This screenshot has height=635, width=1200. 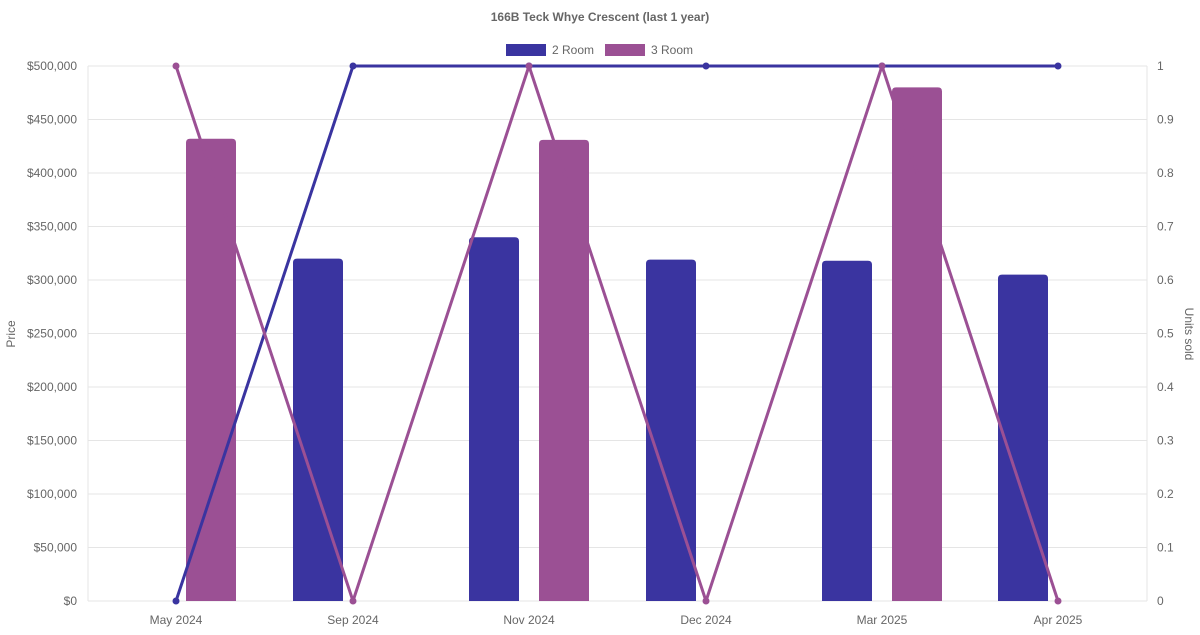 What do you see at coordinates (52, 66) in the screenshot?
I see `y-left-tick-label: $500,000` at bounding box center [52, 66].